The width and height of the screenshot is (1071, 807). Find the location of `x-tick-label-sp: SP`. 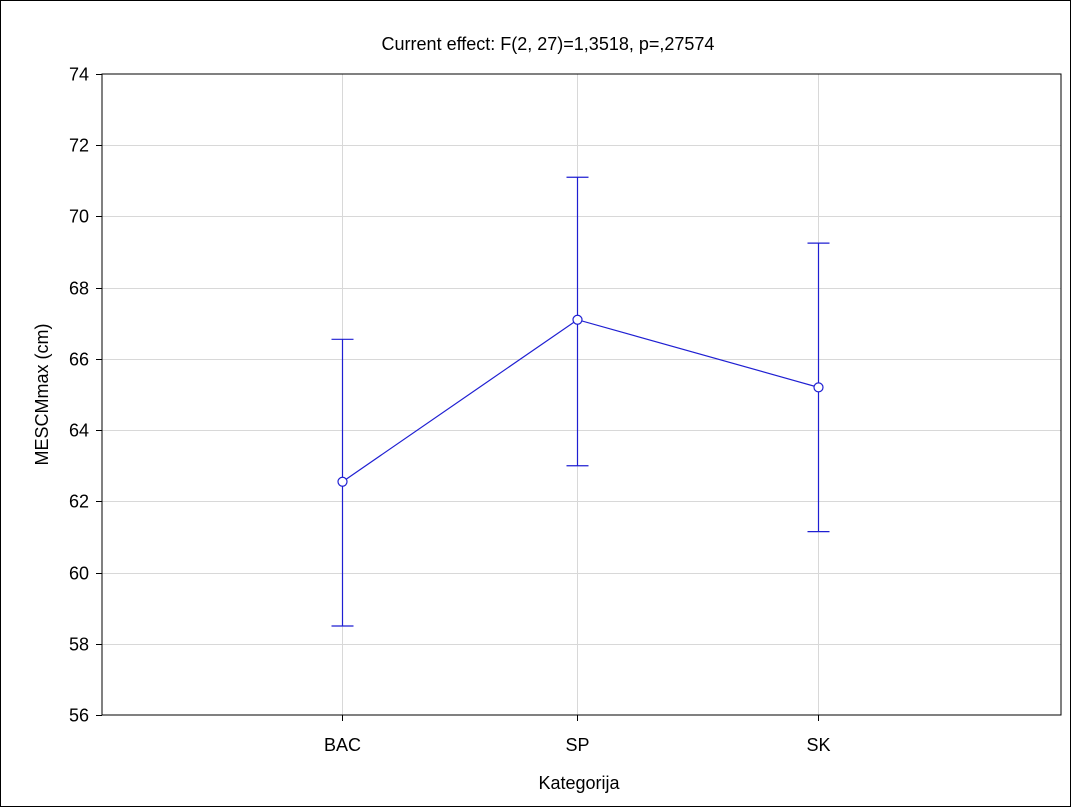

x-tick-label-sp: SP is located at coordinates (577, 745).